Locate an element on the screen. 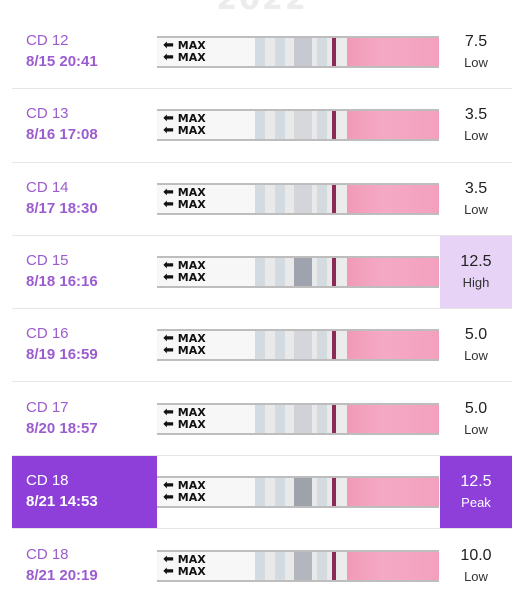 This screenshot has width=524, height=600. date-block: CD 18 8/21 20:19 is located at coordinates (84, 564).